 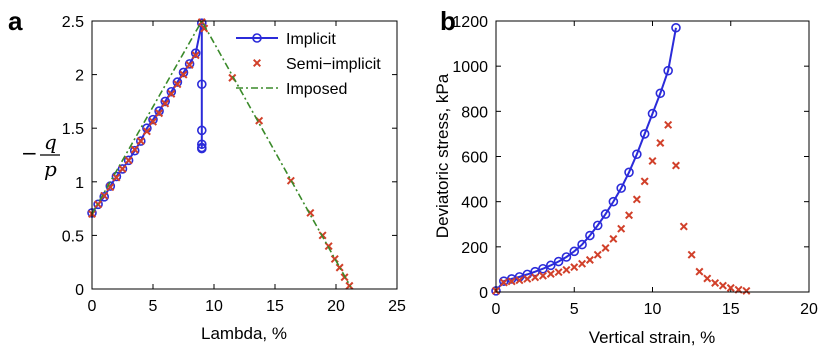 I want to click on panel-a-legend-implicit-label: Implicit, so click(x=311, y=39).